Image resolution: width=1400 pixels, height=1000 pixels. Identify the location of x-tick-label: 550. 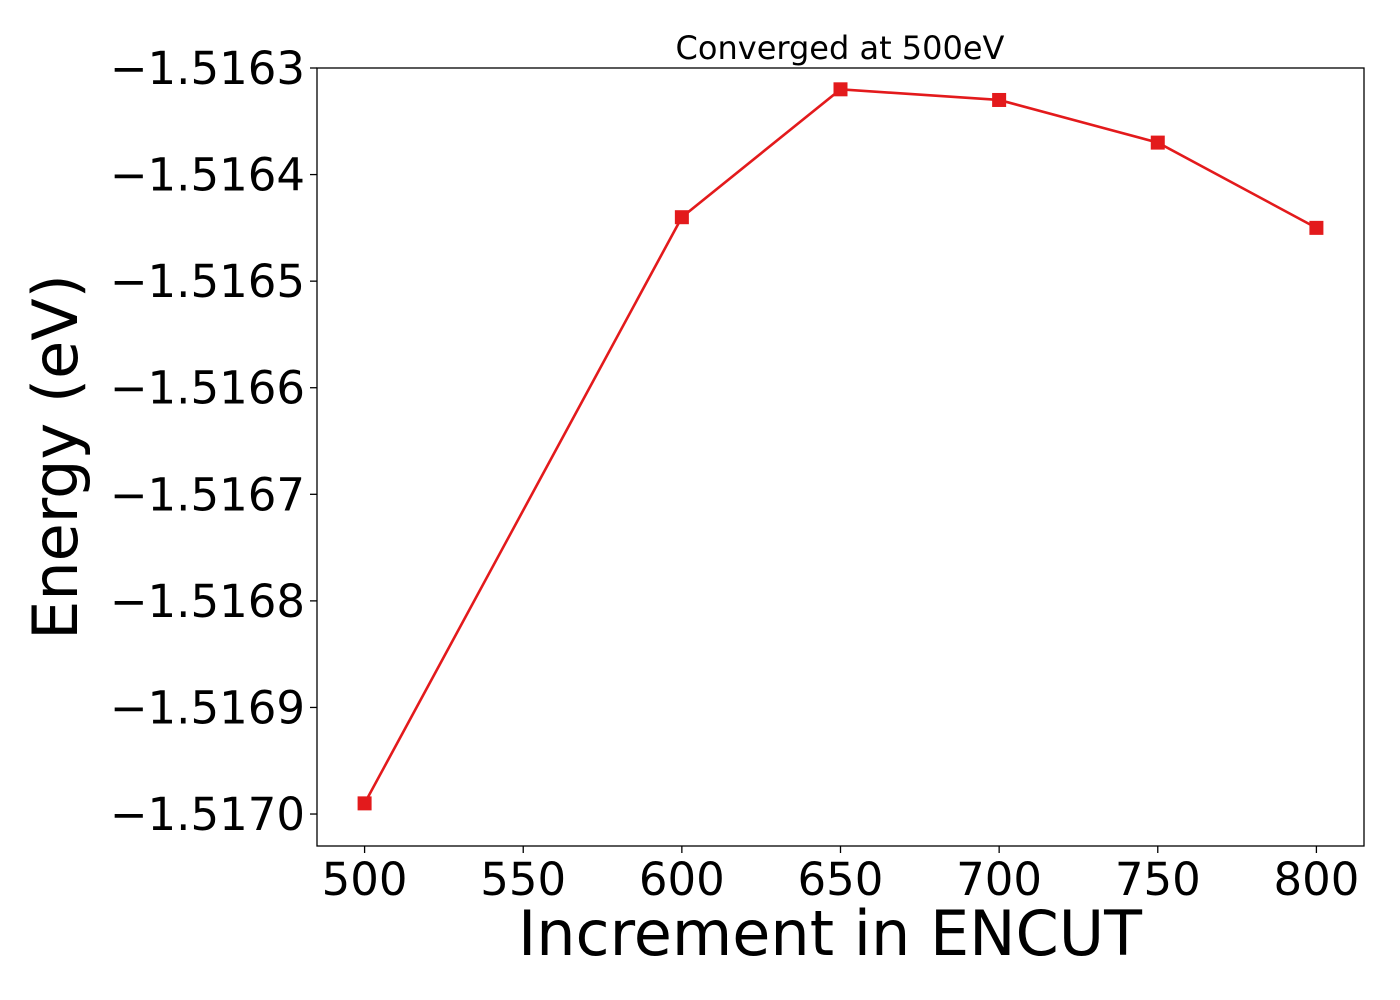
(523, 879).